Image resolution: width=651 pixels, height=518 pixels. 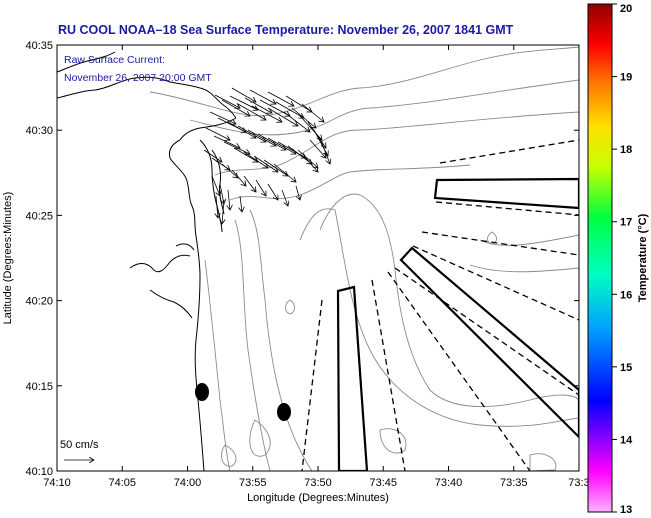 I want to click on y-tick-label: 40:30, so click(x=39, y=131).